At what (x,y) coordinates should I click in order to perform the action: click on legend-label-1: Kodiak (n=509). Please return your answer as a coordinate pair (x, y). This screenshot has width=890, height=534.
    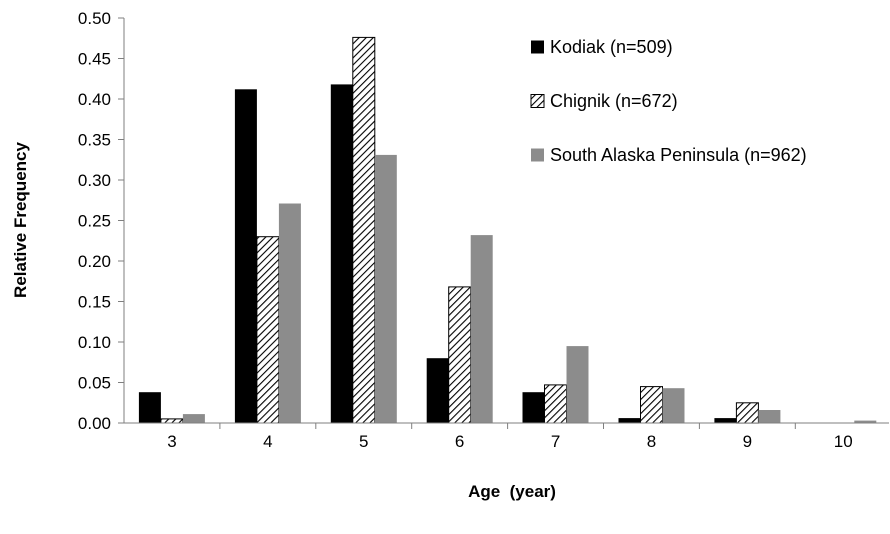
    Looking at the image, I should click on (611, 47).